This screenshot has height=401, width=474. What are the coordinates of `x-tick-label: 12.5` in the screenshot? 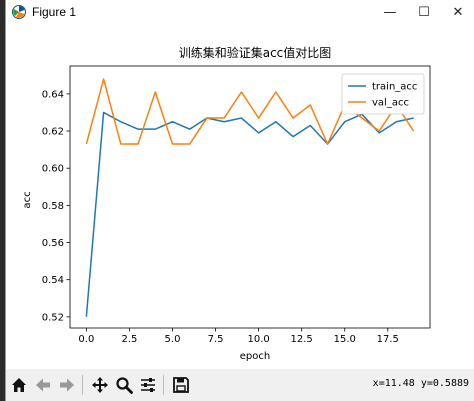 It's located at (302, 339).